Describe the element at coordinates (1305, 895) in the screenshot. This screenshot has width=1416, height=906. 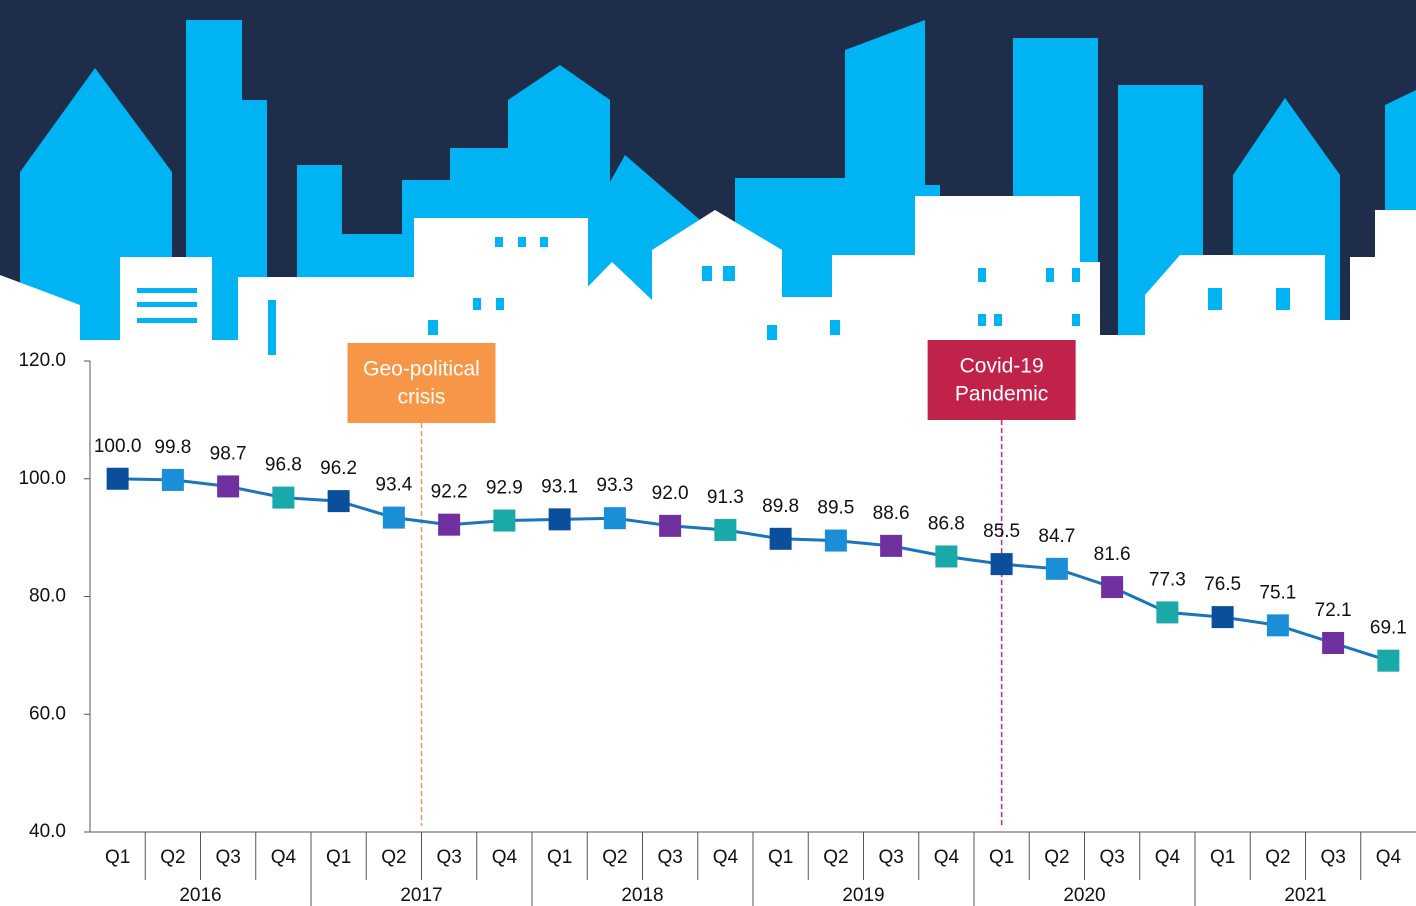
I see `group-label: 2021` at that location.